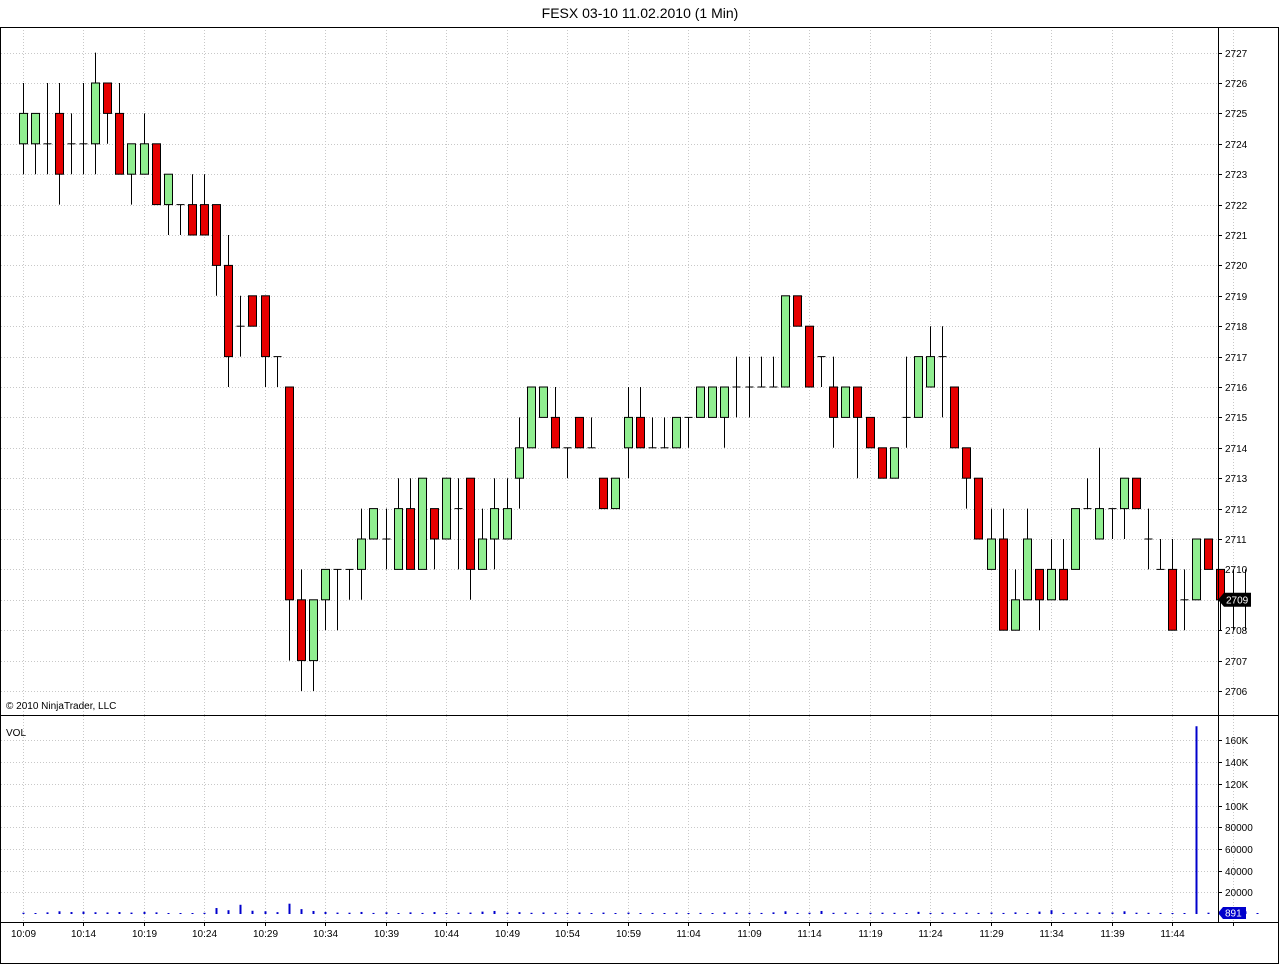 The height and width of the screenshot is (964, 1280). Describe the element at coordinates (870, 934) in the screenshot. I see `time-tick-label: 11:19` at that location.